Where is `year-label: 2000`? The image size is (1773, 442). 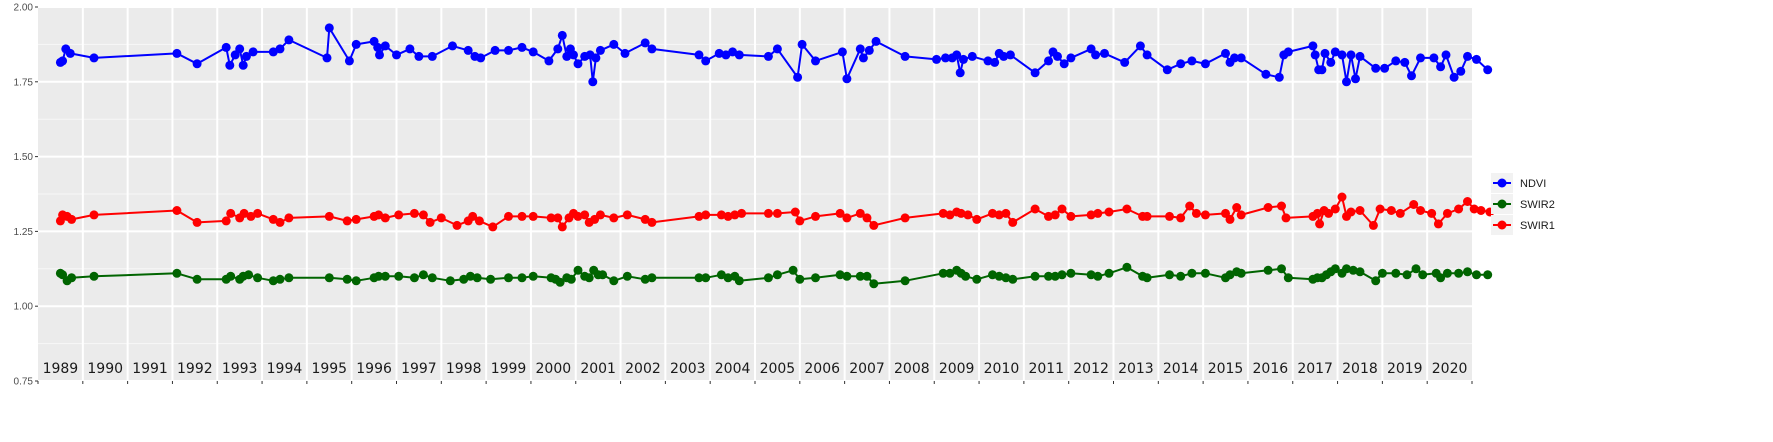
year-label: 2000 is located at coordinates (554, 369).